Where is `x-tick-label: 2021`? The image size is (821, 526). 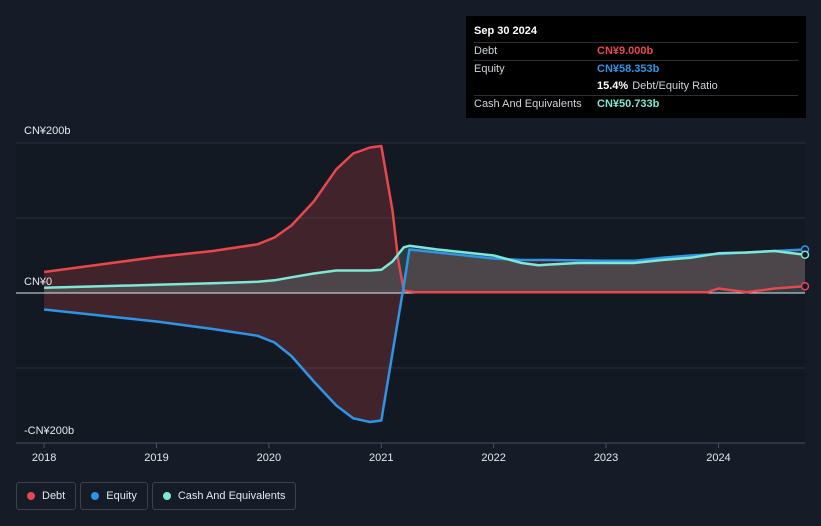
x-tick-label: 2021 is located at coordinates (381, 458).